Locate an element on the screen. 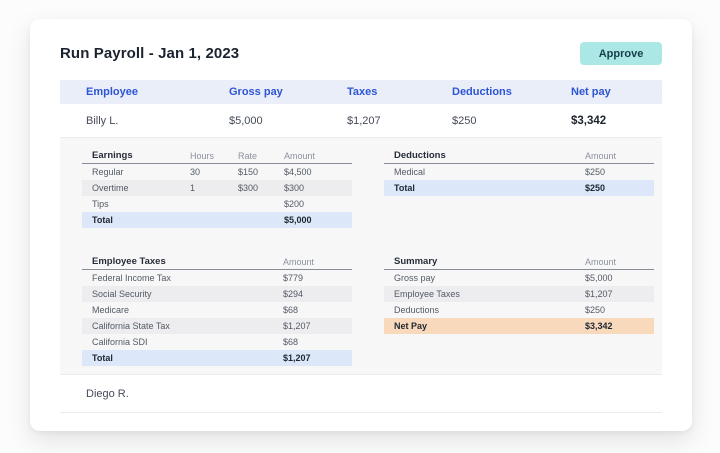 This screenshot has height=453, width=720. table-row-billy: Billy L. $5,000 $1,207 $250 $3,342 is located at coordinates (361, 121).